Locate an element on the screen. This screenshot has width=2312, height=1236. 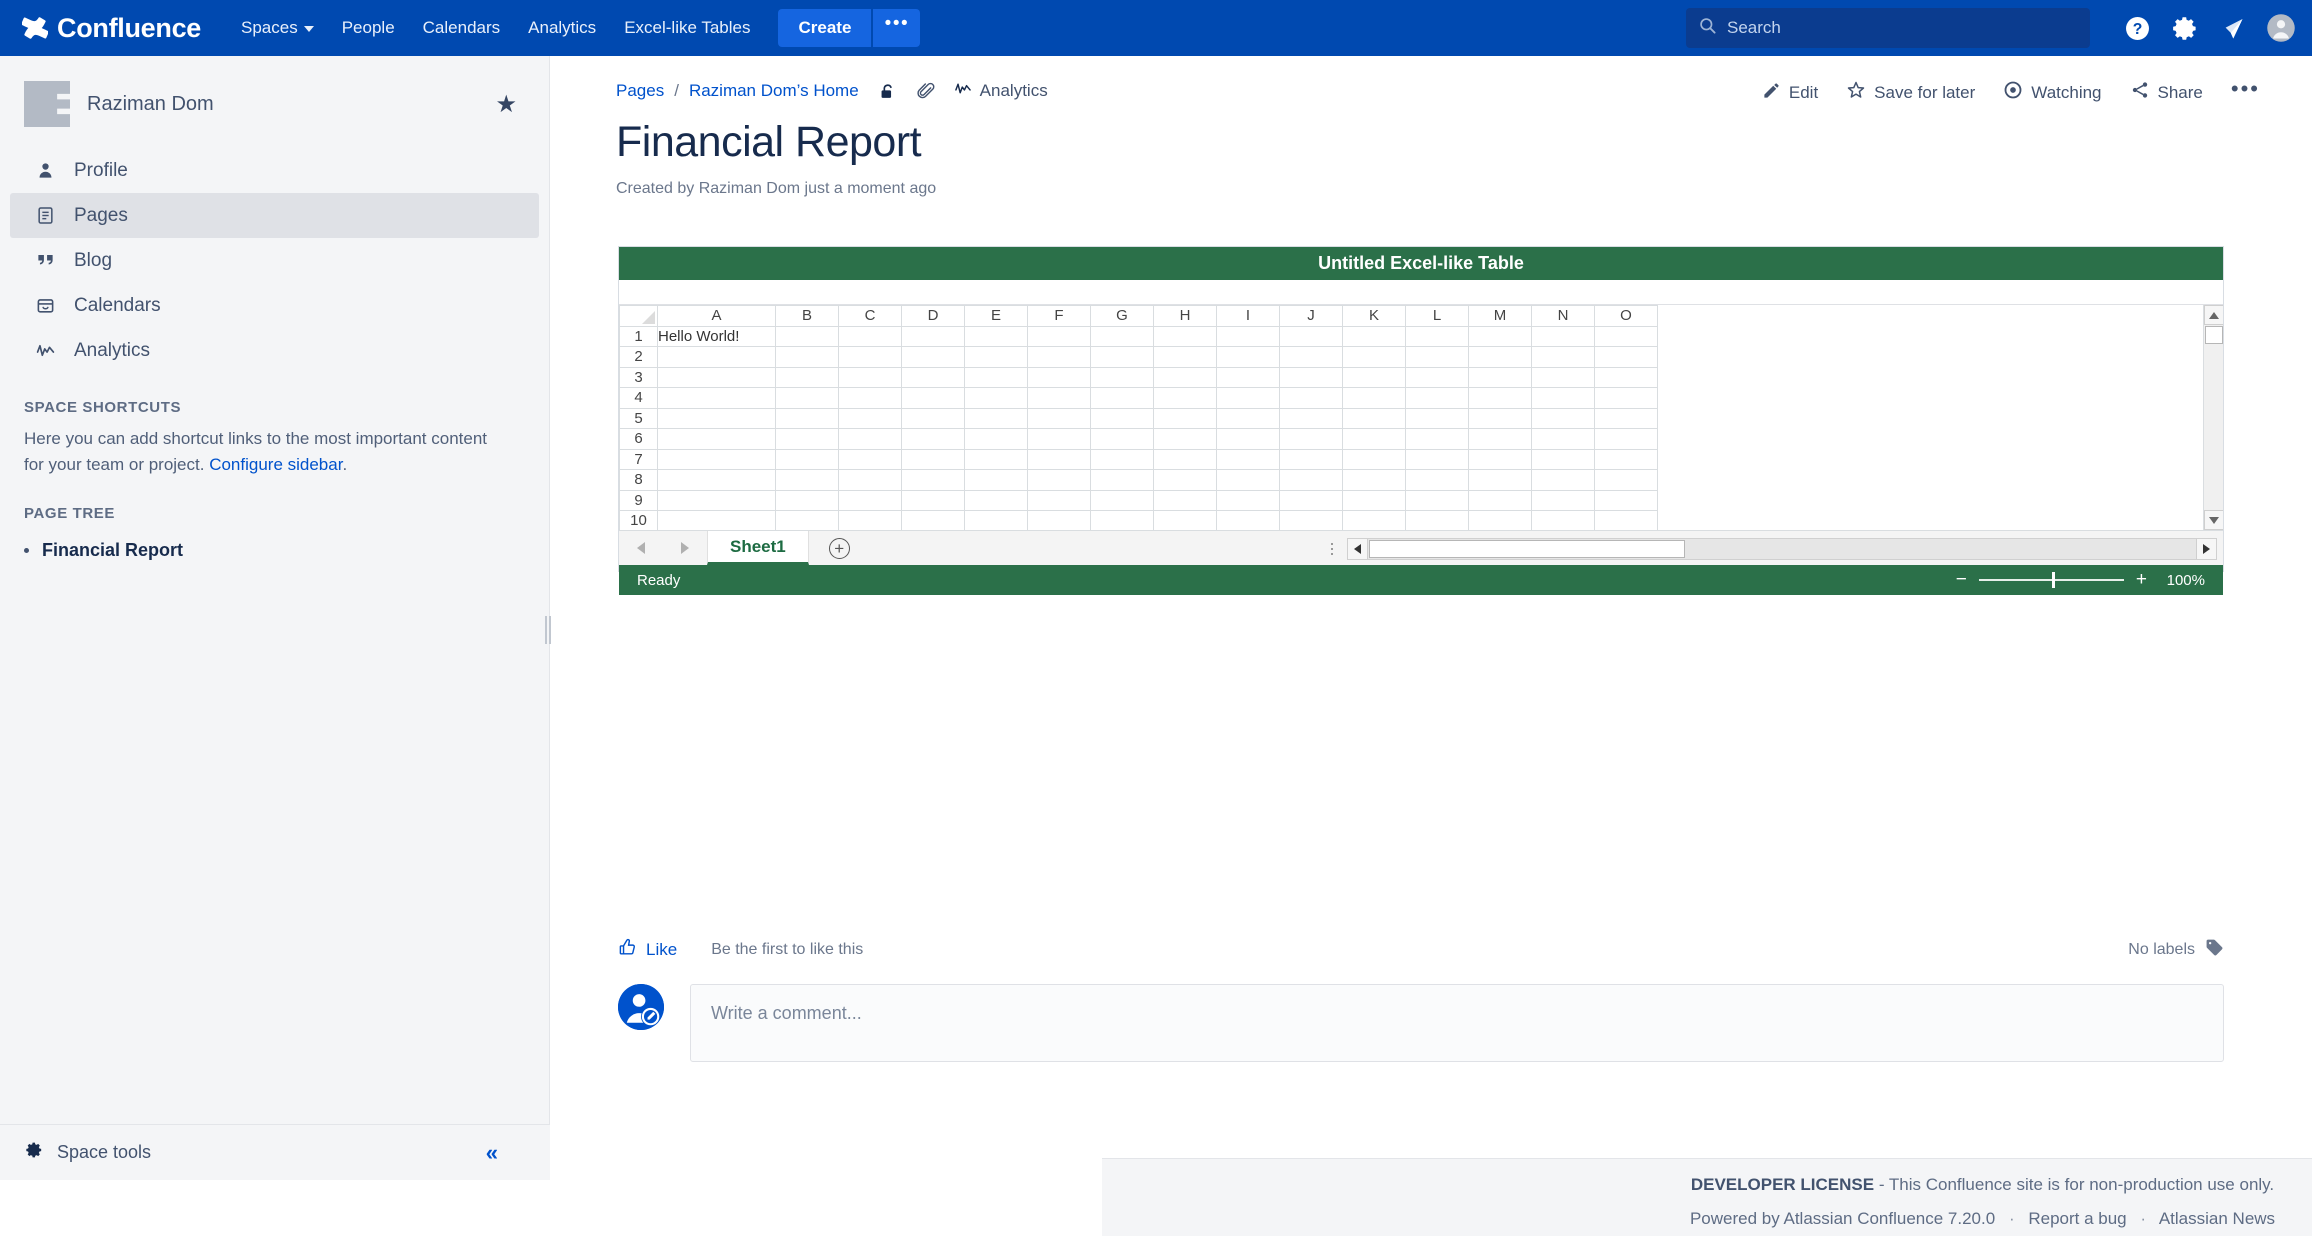
configure-sidebar-link: Configure sidebar is located at coordinates (276, 465).